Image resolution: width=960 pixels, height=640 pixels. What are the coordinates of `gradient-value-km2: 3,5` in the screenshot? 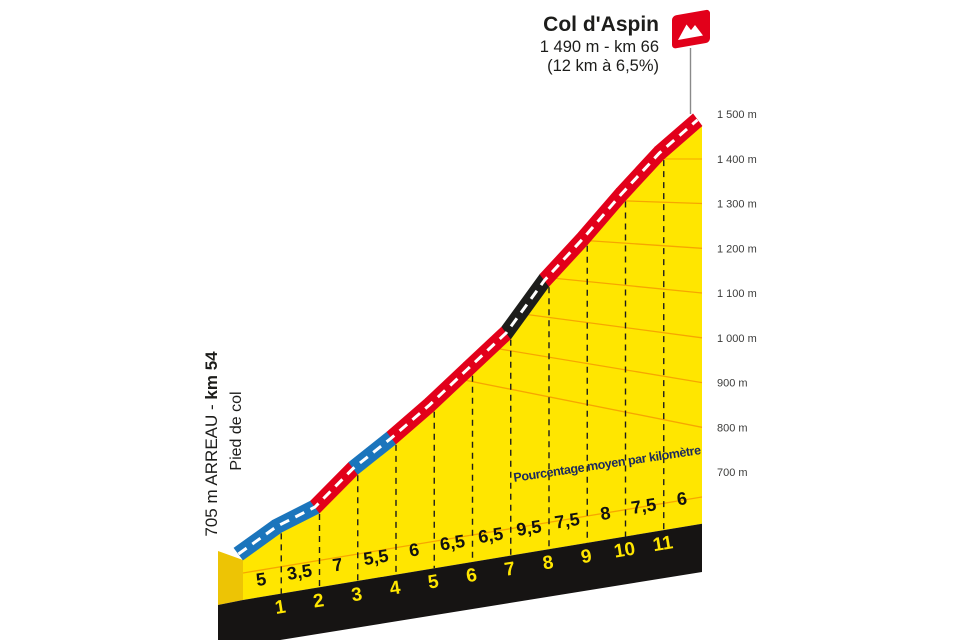 It's located at (300, 572).